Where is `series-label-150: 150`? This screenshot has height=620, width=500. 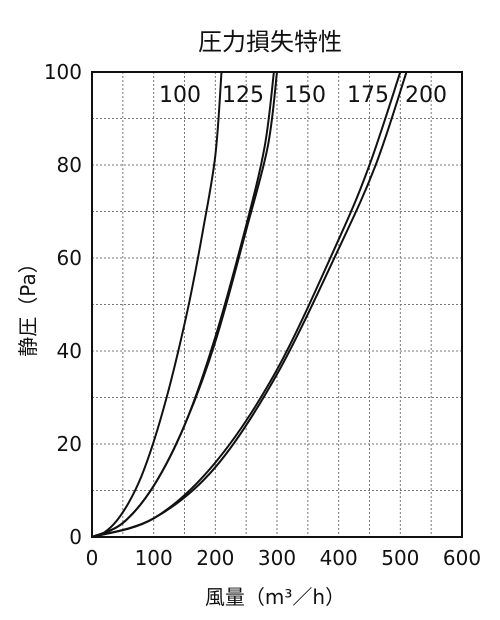
series-label-150: 150 is located at coordinates (305, 95).